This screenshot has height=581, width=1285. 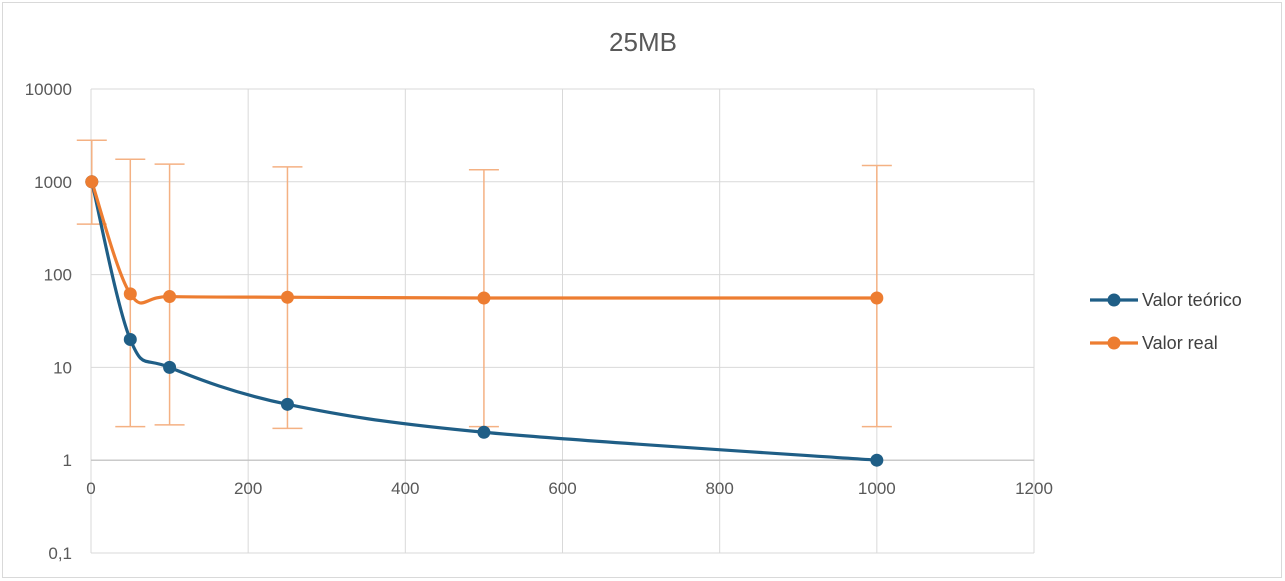 What do you see at coordinates (62, 367) in the screenshot?
I see `y-tick-label: 10` at bounding box center [62, 367].